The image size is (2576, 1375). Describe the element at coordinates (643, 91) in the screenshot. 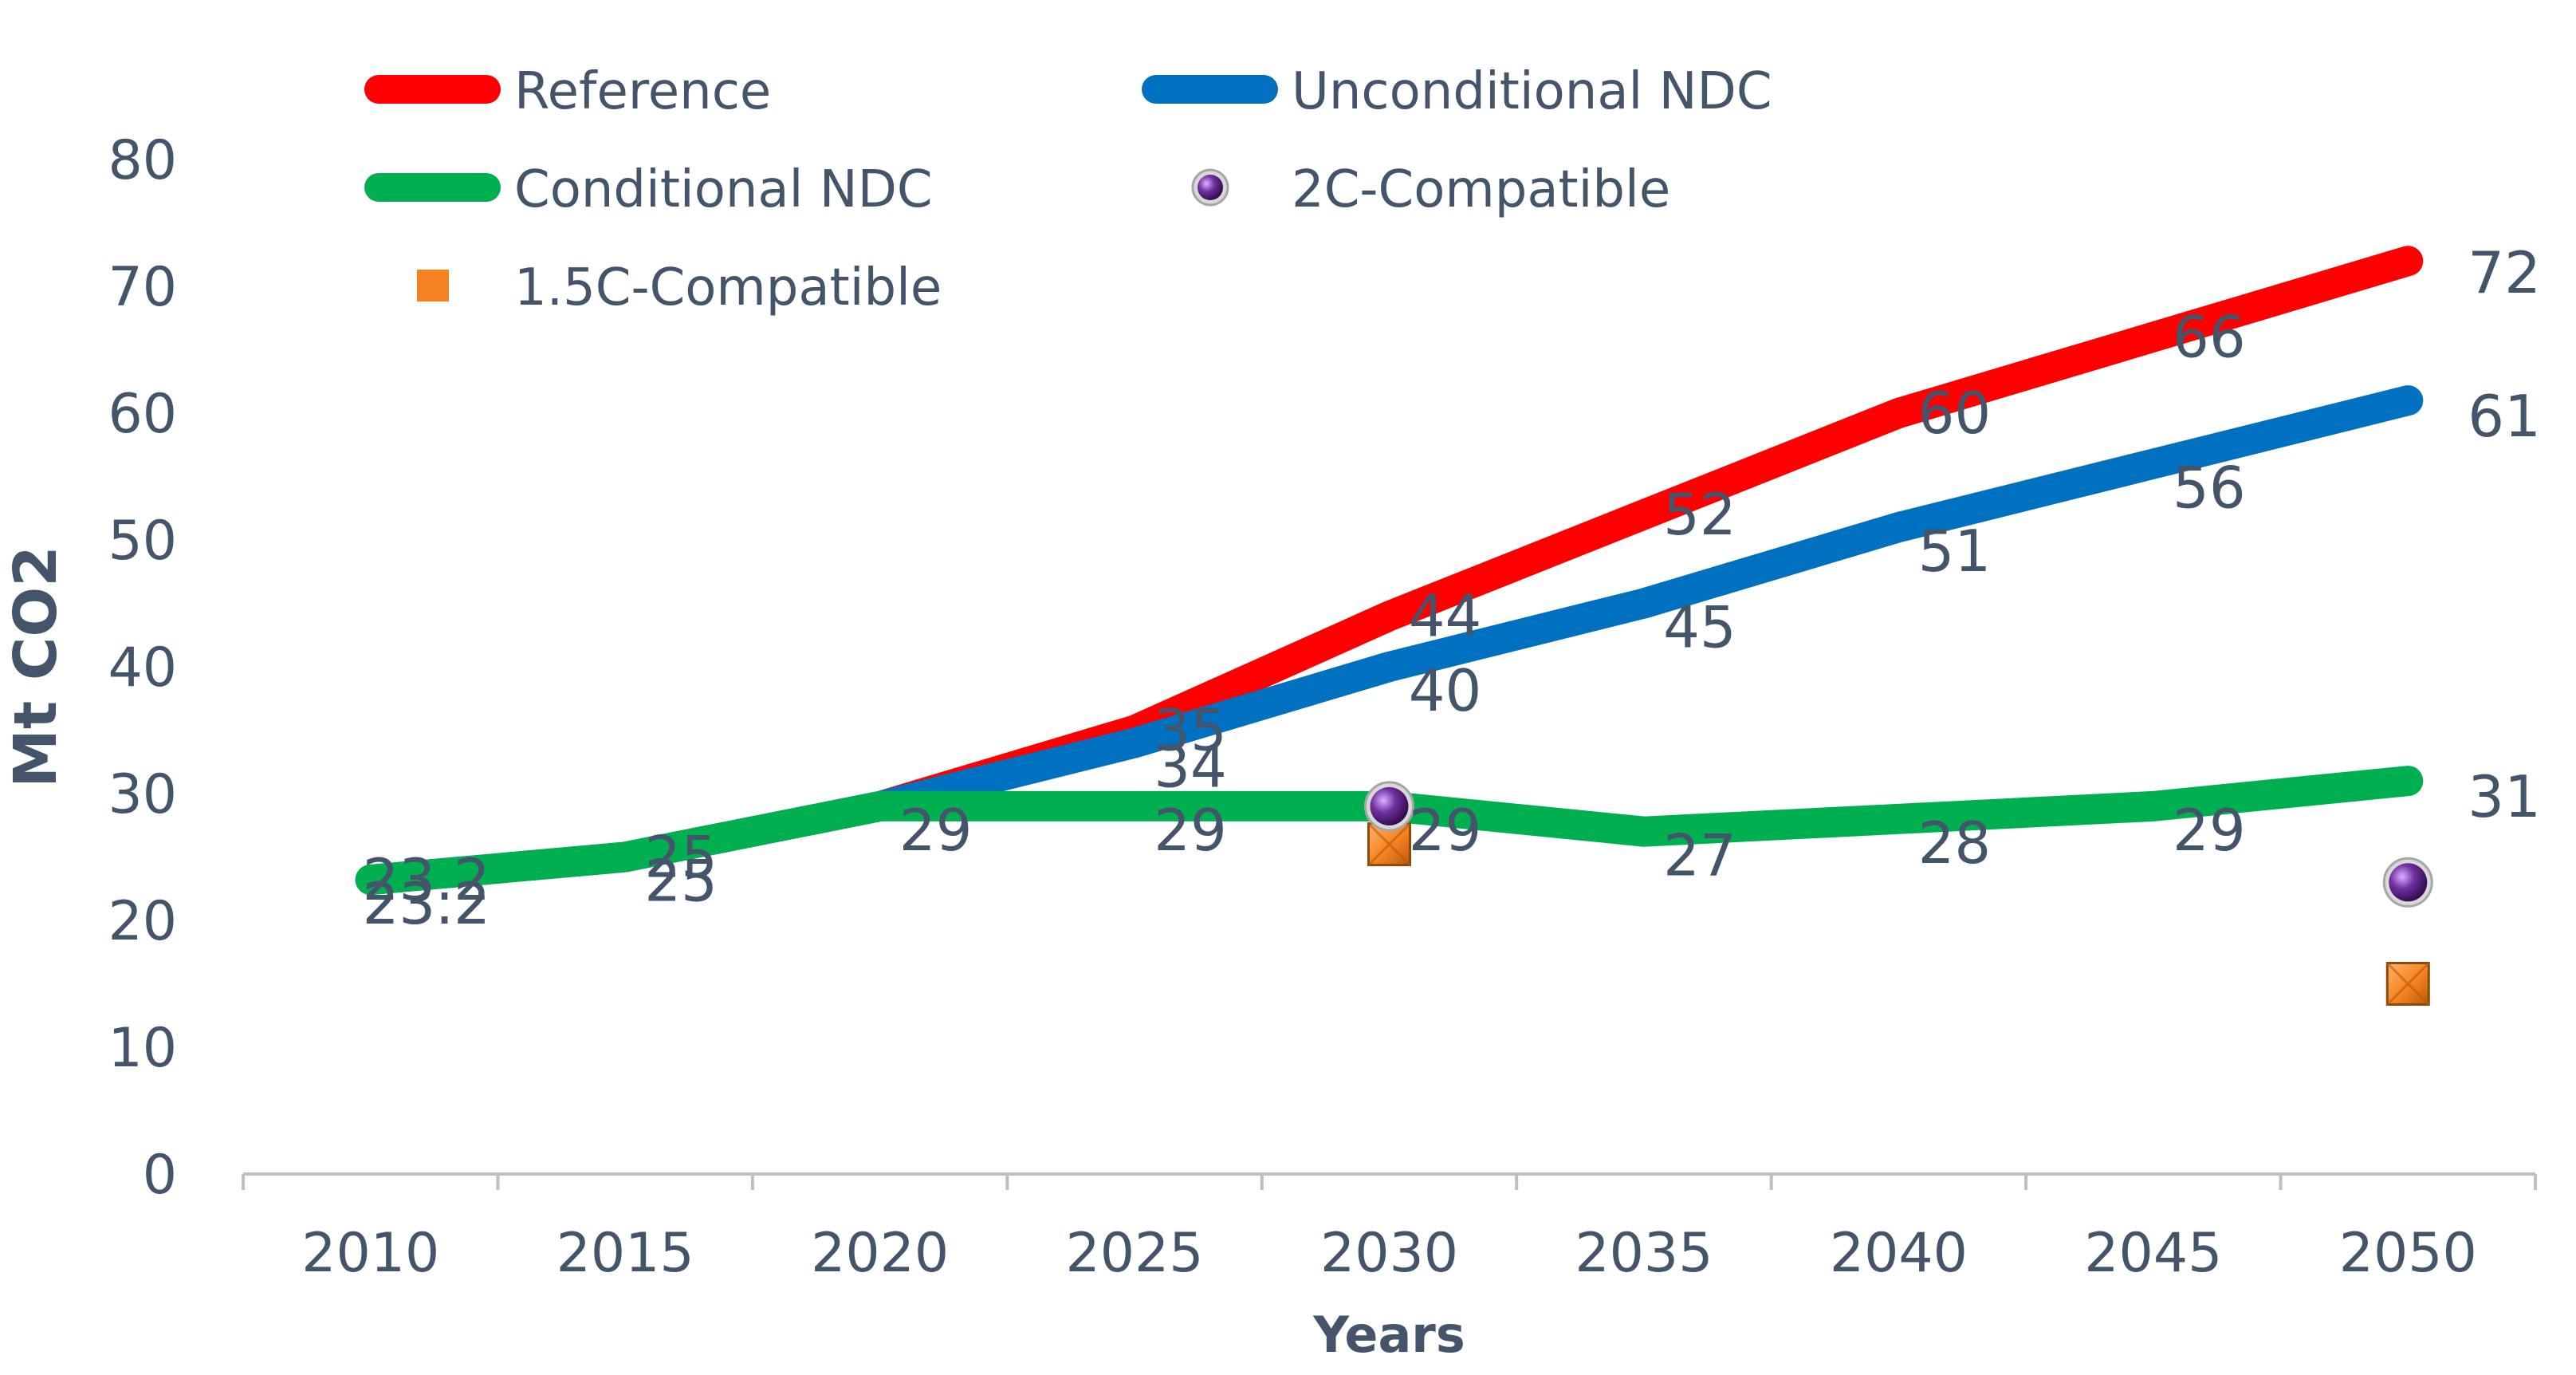

I see `legend-label: Reference` at that location.